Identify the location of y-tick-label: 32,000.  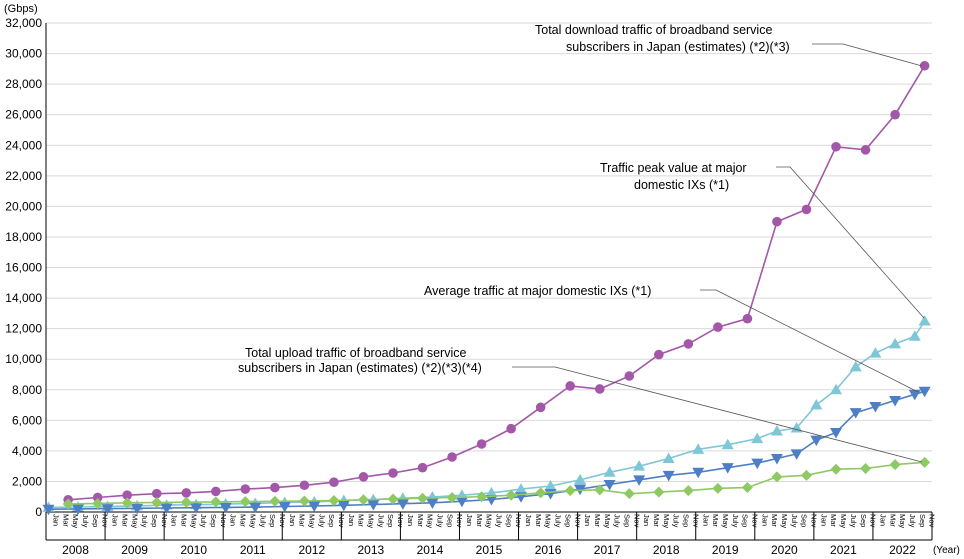
(23, 23).